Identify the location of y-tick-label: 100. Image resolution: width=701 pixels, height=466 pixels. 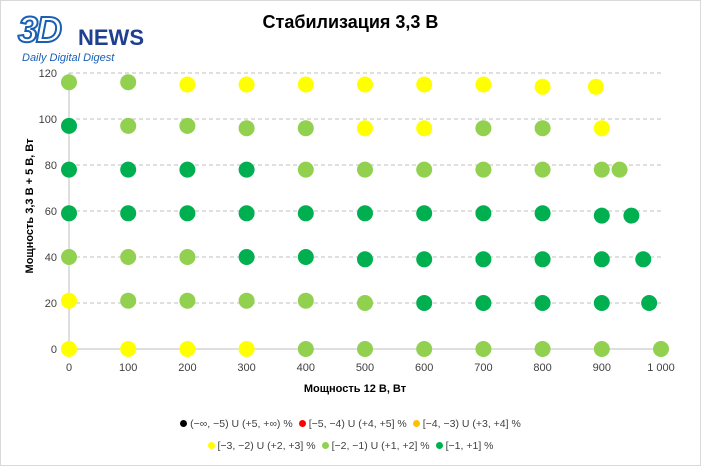
(48, 120).